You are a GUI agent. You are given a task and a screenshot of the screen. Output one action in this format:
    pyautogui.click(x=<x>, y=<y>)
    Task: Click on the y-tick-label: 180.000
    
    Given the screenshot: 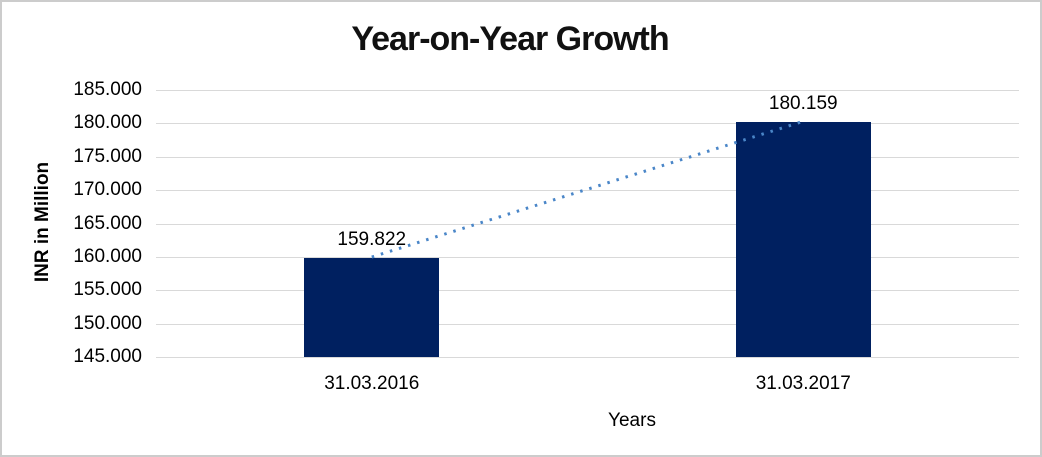 What is the action you would take?
    pyautogui.click(x=107, y=123)
    